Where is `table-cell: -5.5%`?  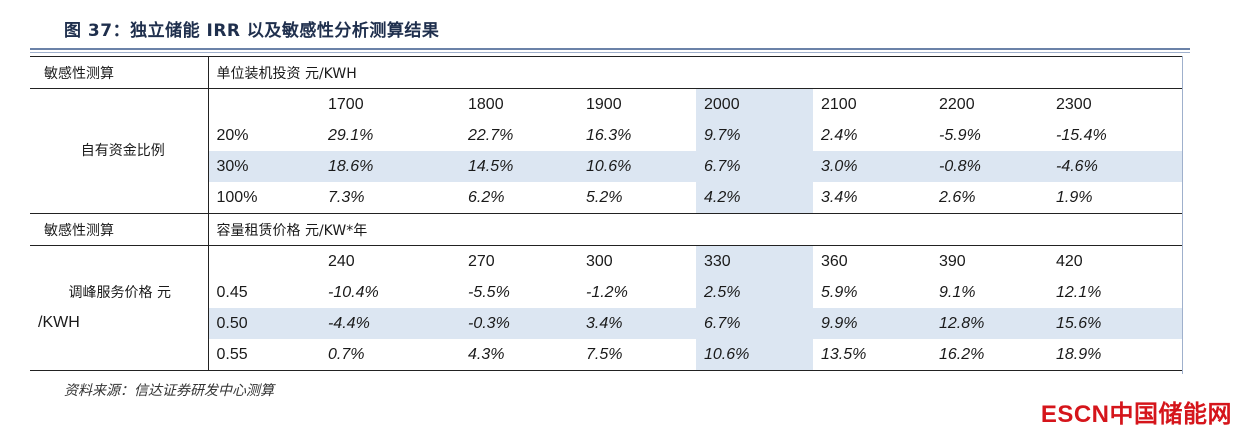 table-cell: -5.5% is located at coordinates (489, 292).